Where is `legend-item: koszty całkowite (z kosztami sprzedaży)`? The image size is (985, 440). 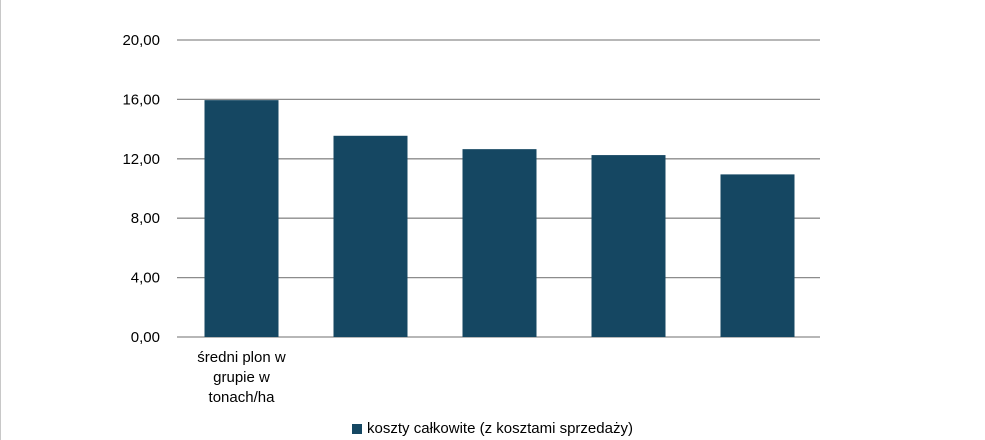
legend-item: koszty całkowite (z kosztami sprzedaży) is located at coordinates (492, 429).